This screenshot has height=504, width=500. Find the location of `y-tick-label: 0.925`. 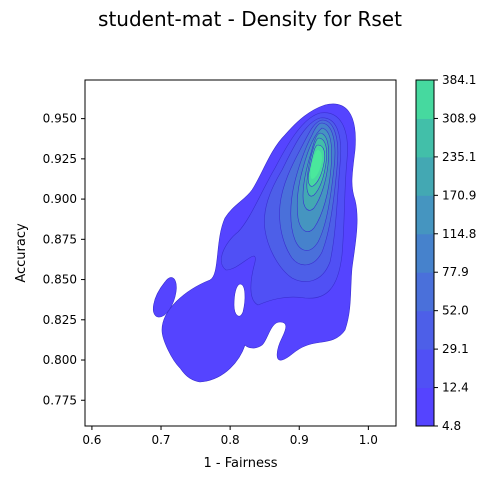

y-tick-label: 0.925 is located at coordinates (60, 159).